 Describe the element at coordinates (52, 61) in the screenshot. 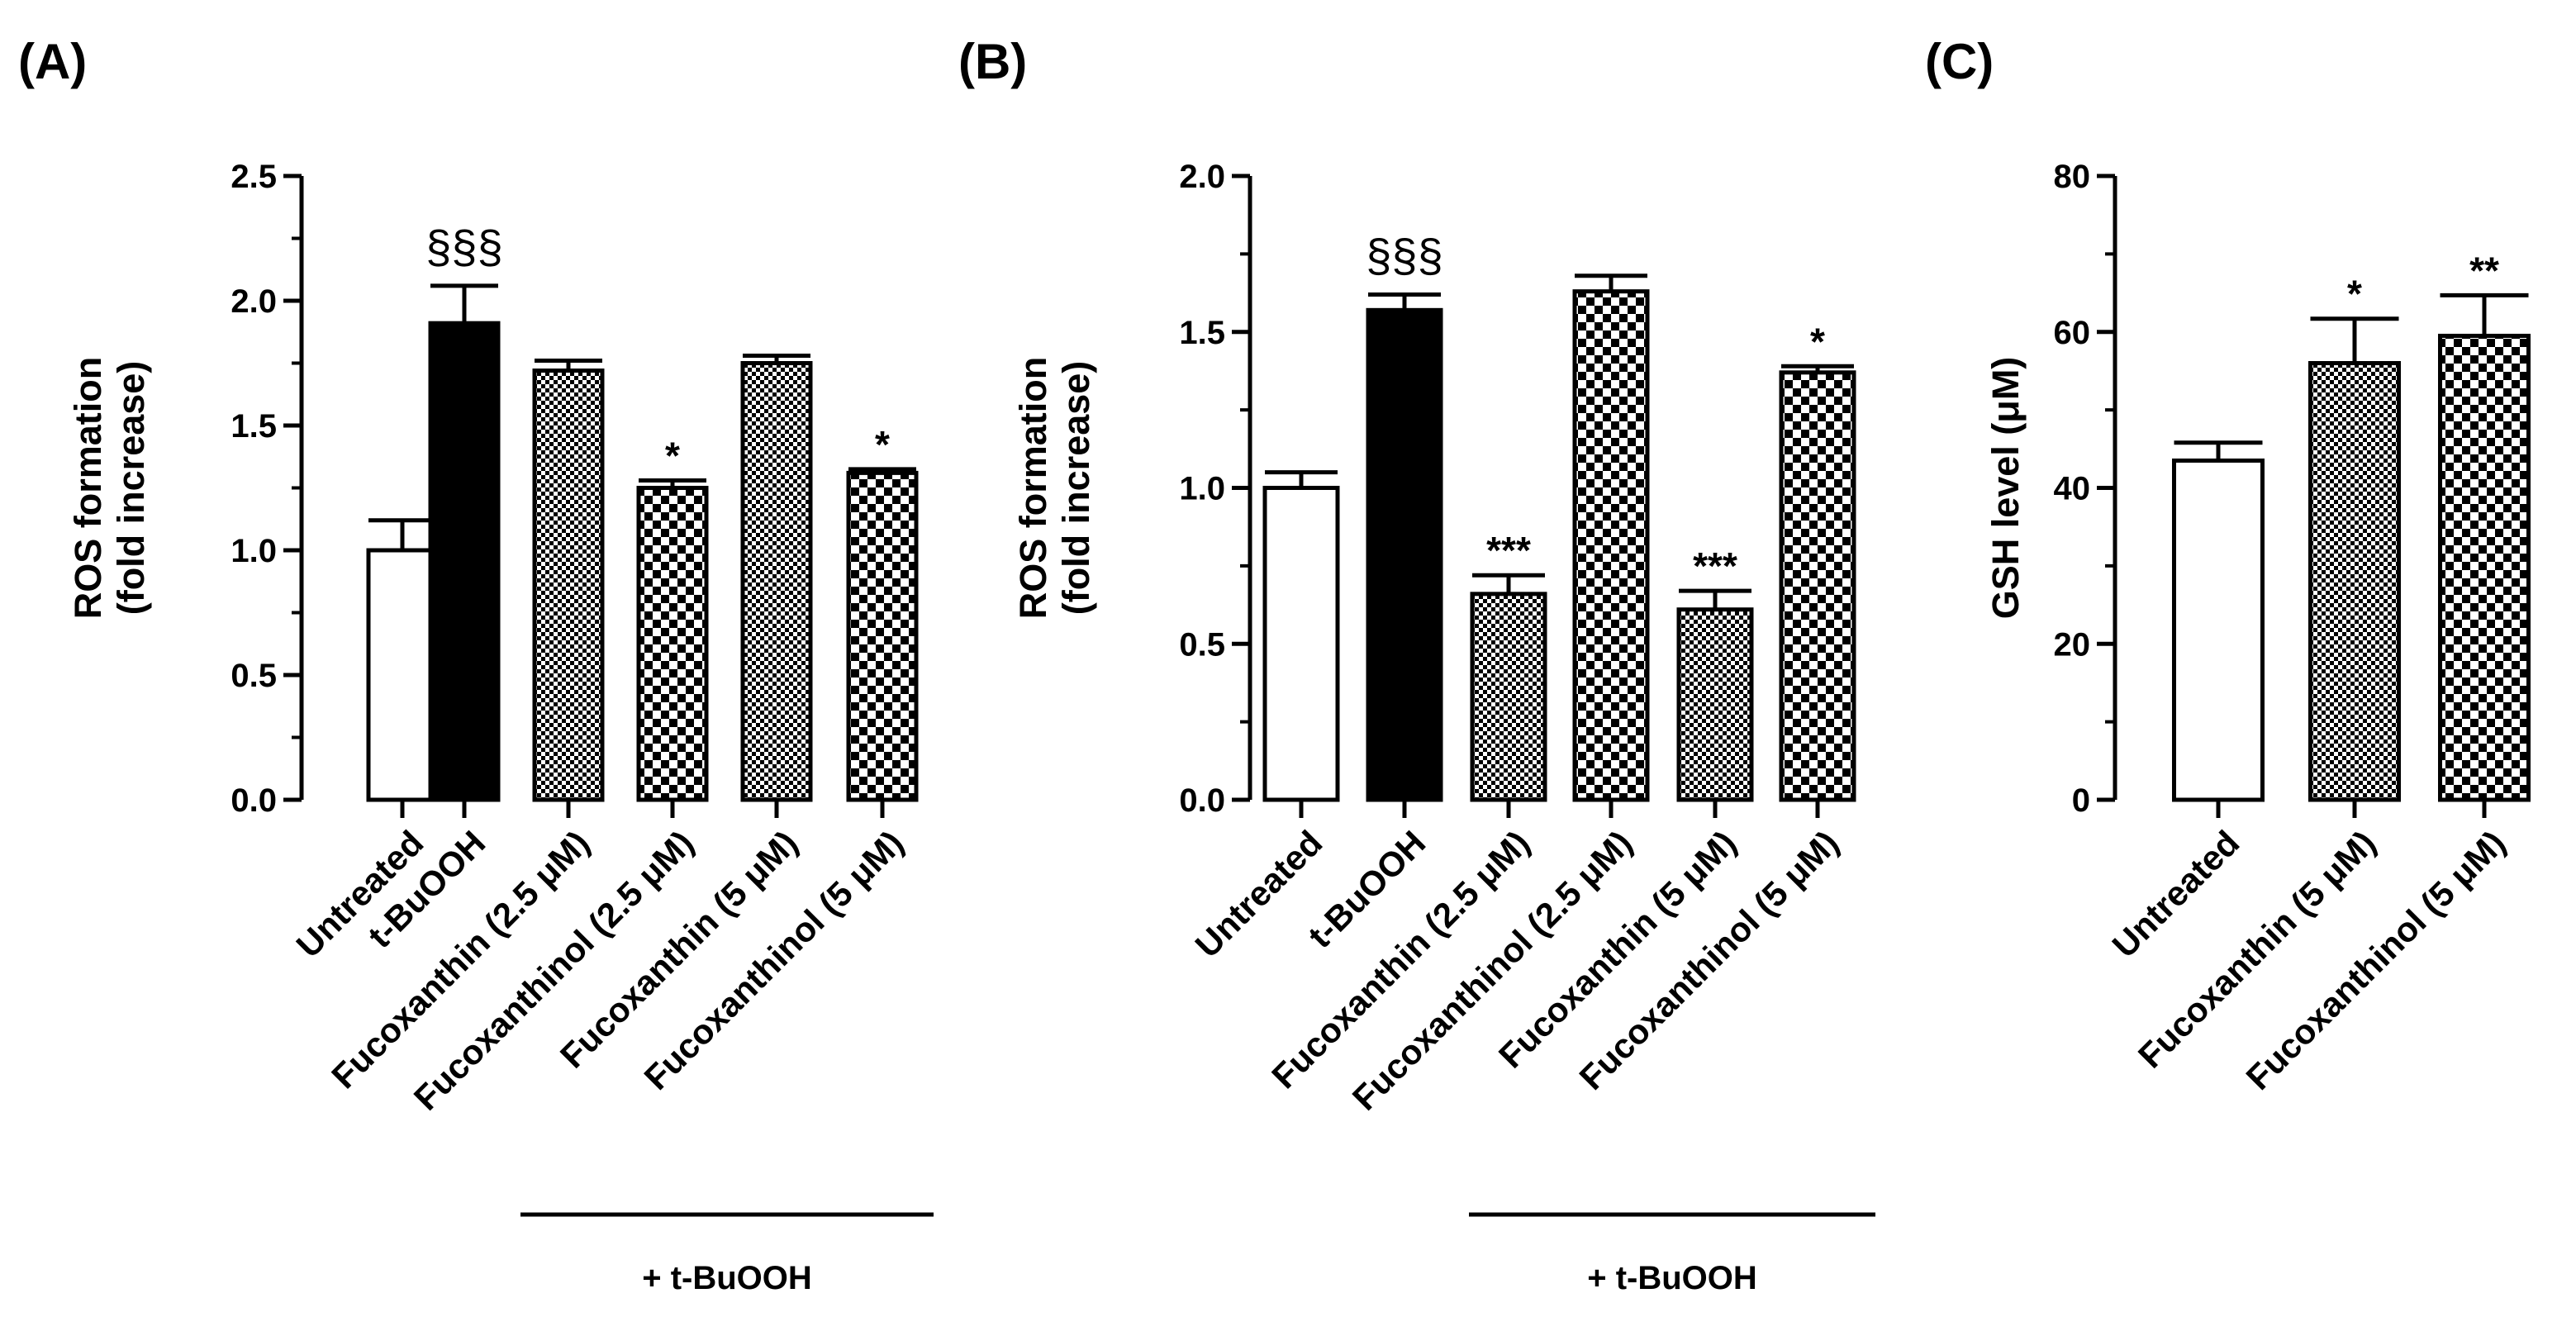

I see `panel-label: (A)` at that location.